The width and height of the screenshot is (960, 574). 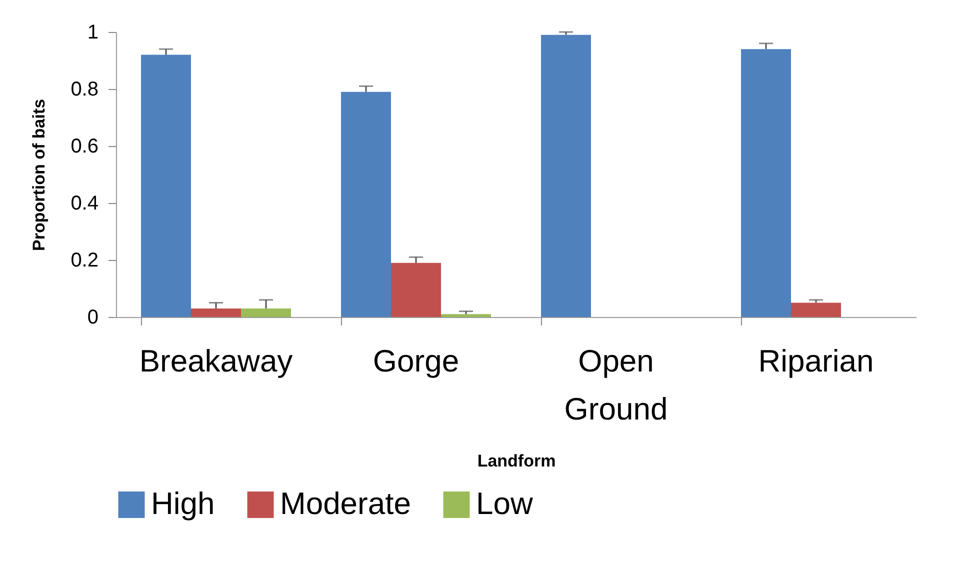 What do you see at coordinates (84, 147) in the screenshot?
I see `y-tick-label: 0.6` at bounding box center [84, 147].